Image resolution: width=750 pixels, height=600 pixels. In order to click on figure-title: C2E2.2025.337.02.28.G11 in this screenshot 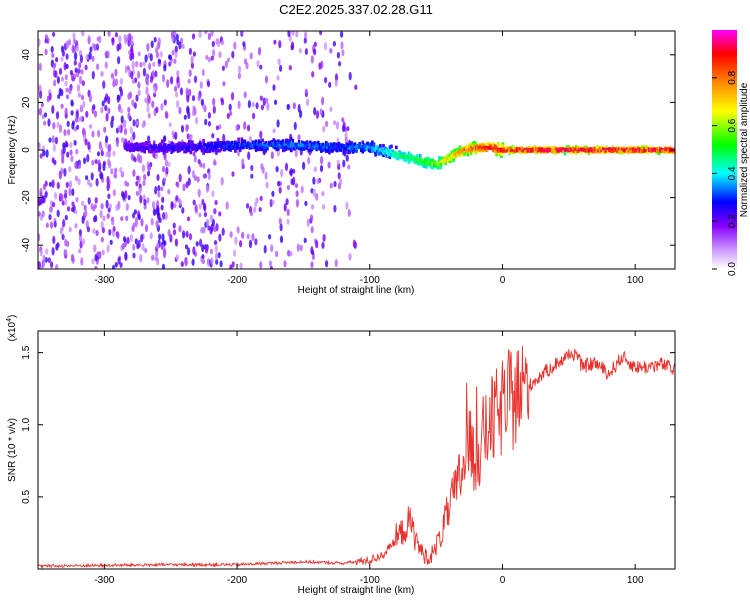, I will do `click(356, 9)`.